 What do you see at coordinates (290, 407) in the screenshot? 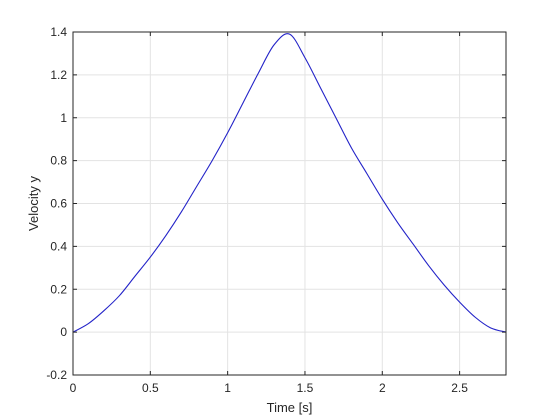
I see `x-axis-label: Time [s]` at bounding box center [290, 407].